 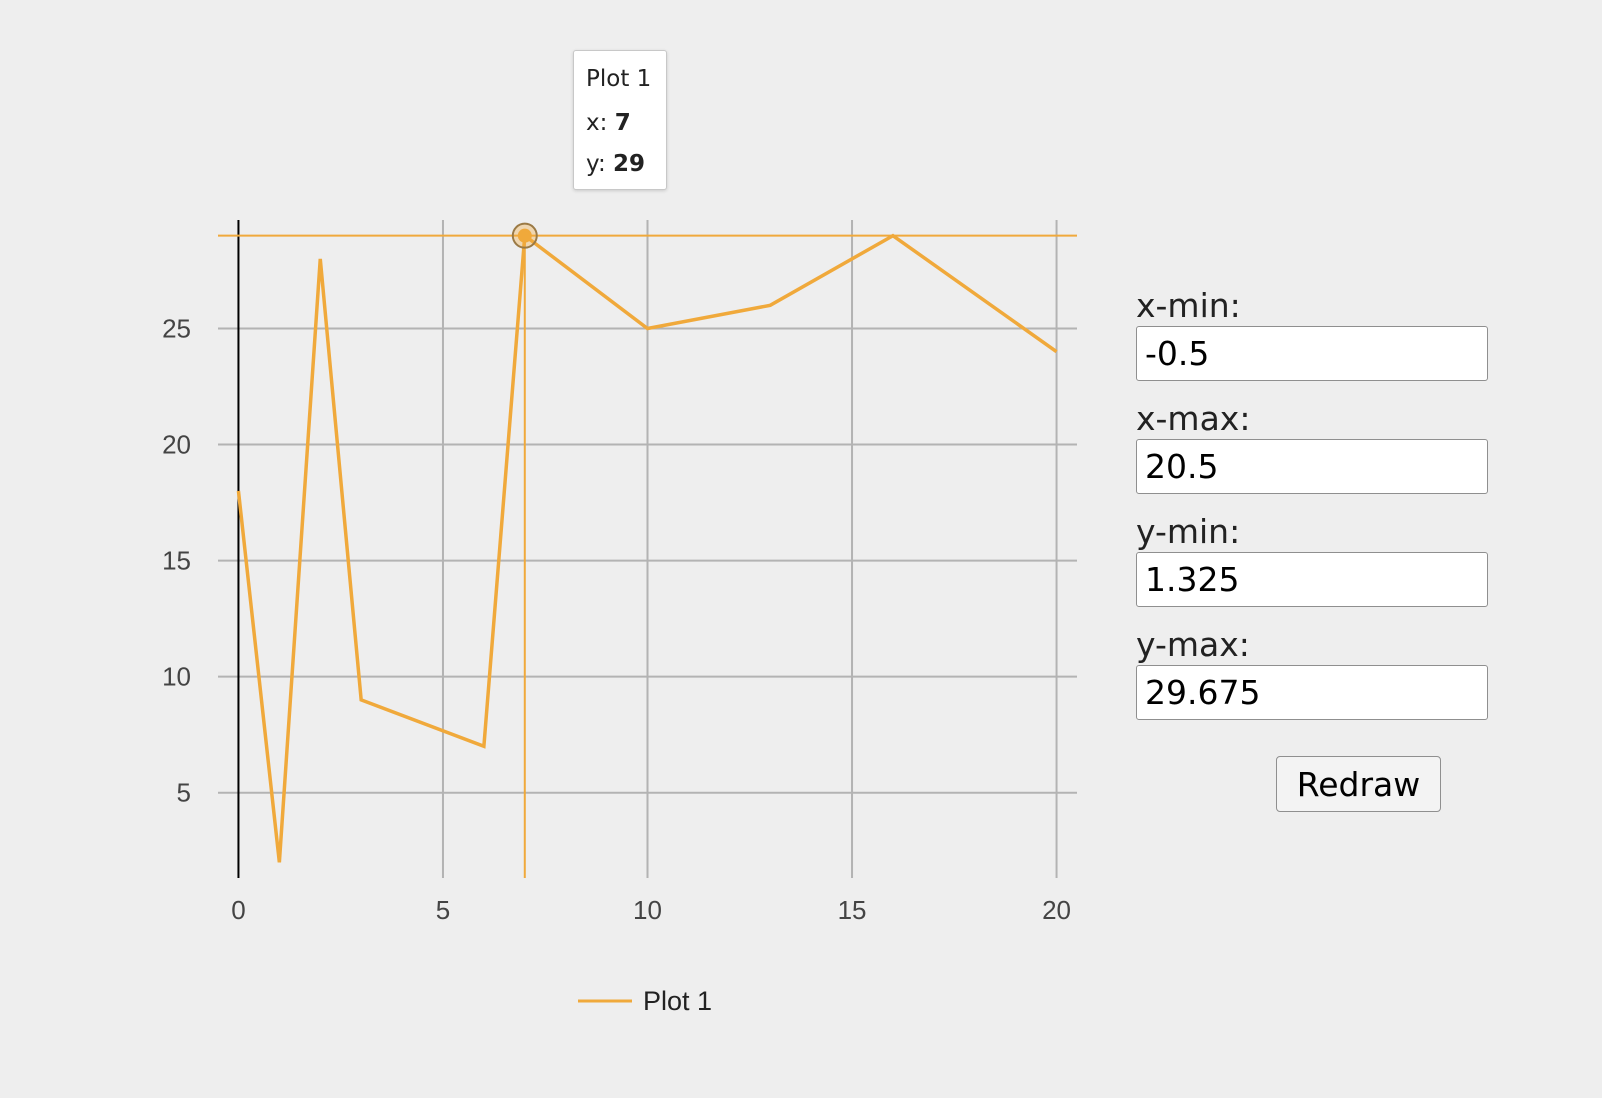 What do you see at coordinates (677, 1001) in the screenshot?
I see `legend-label: Plot 1` at bounding box center [677, 1001].